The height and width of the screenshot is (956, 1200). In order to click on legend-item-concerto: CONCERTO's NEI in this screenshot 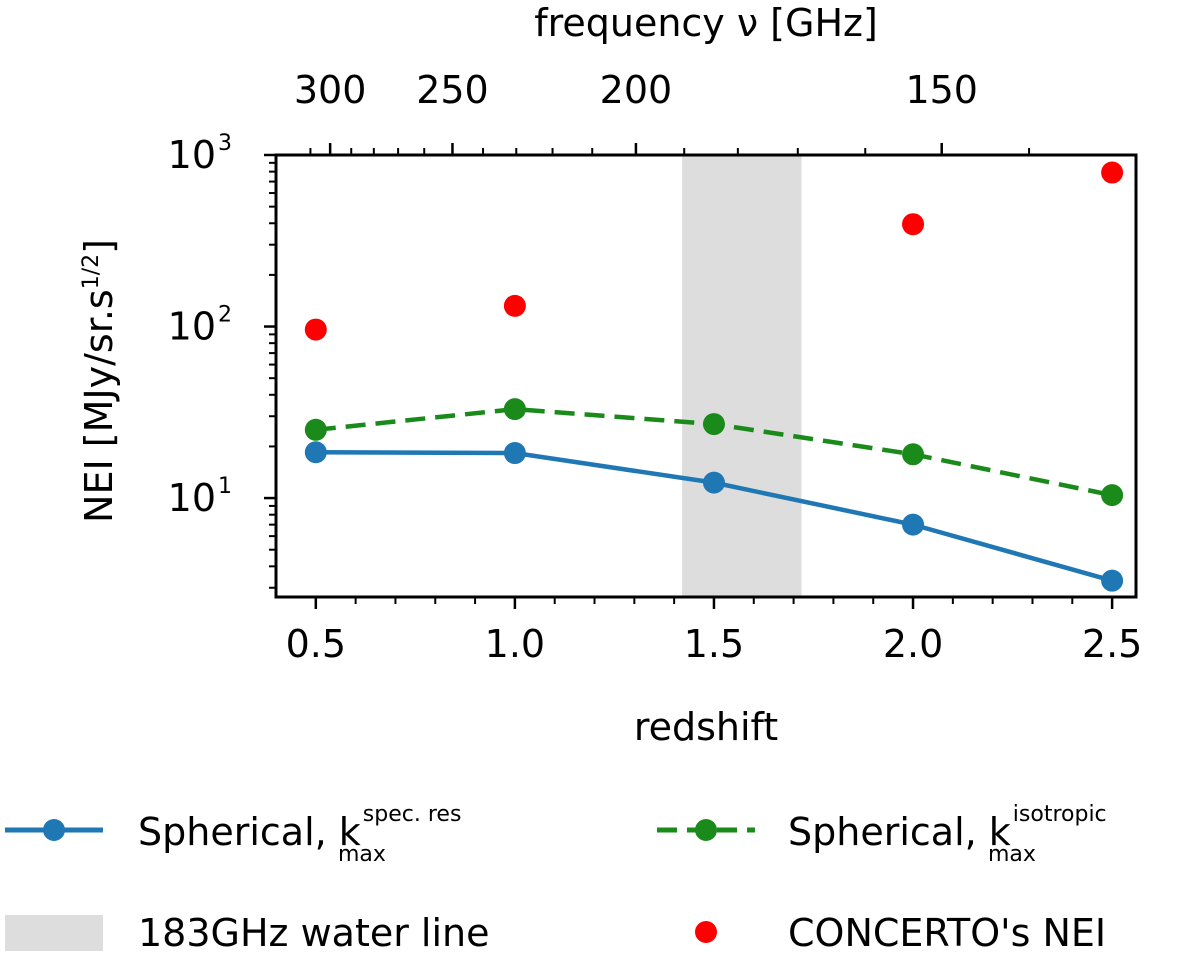, I will do `click(900, 933)`.